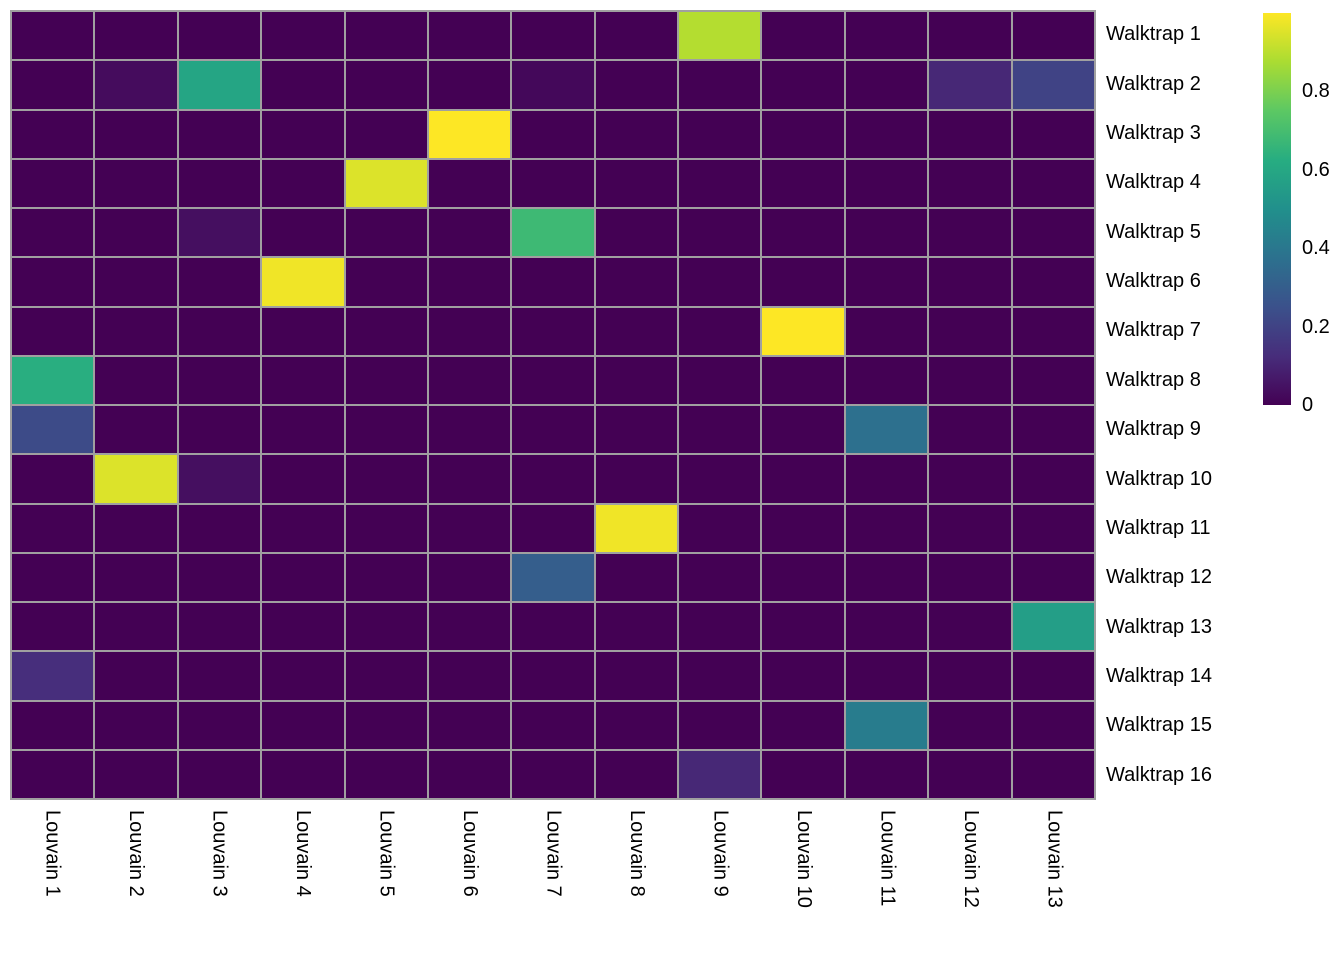 This screenshot has height=960, width=1344. I want to click on row-label: Walktrap 3, so click(1153, 132).